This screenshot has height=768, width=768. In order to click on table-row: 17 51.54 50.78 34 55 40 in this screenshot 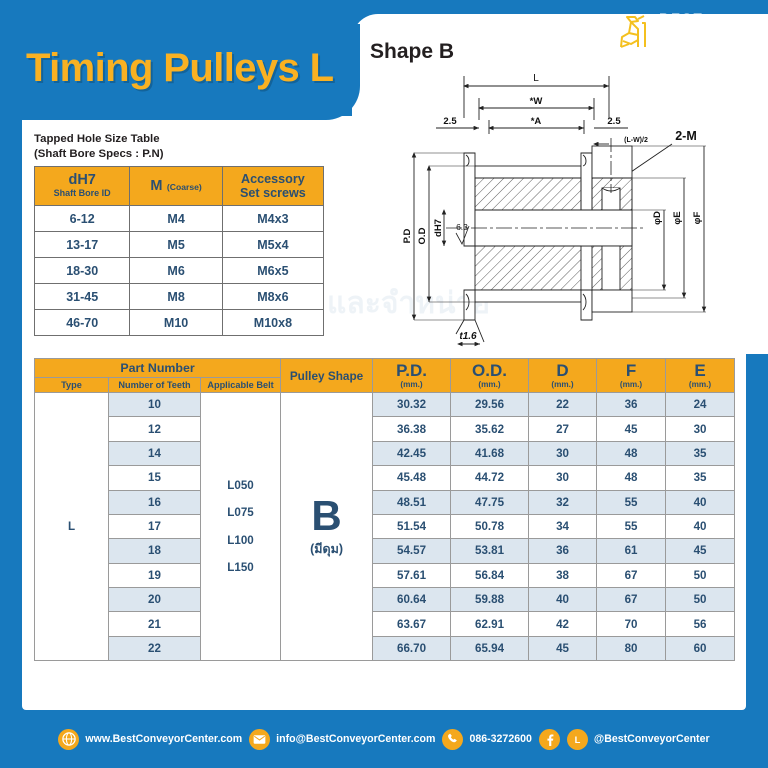, I will do `click(385, 526)`.